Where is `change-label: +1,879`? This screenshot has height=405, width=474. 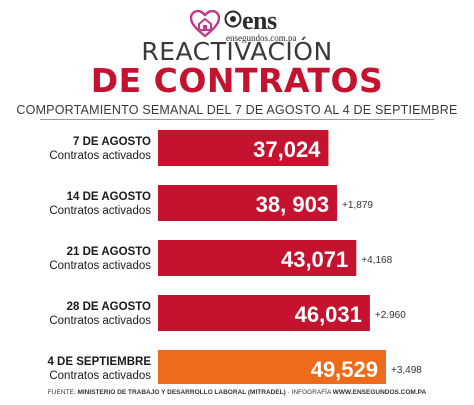 change-label: +1,879 is located at coordinates (357, 205).